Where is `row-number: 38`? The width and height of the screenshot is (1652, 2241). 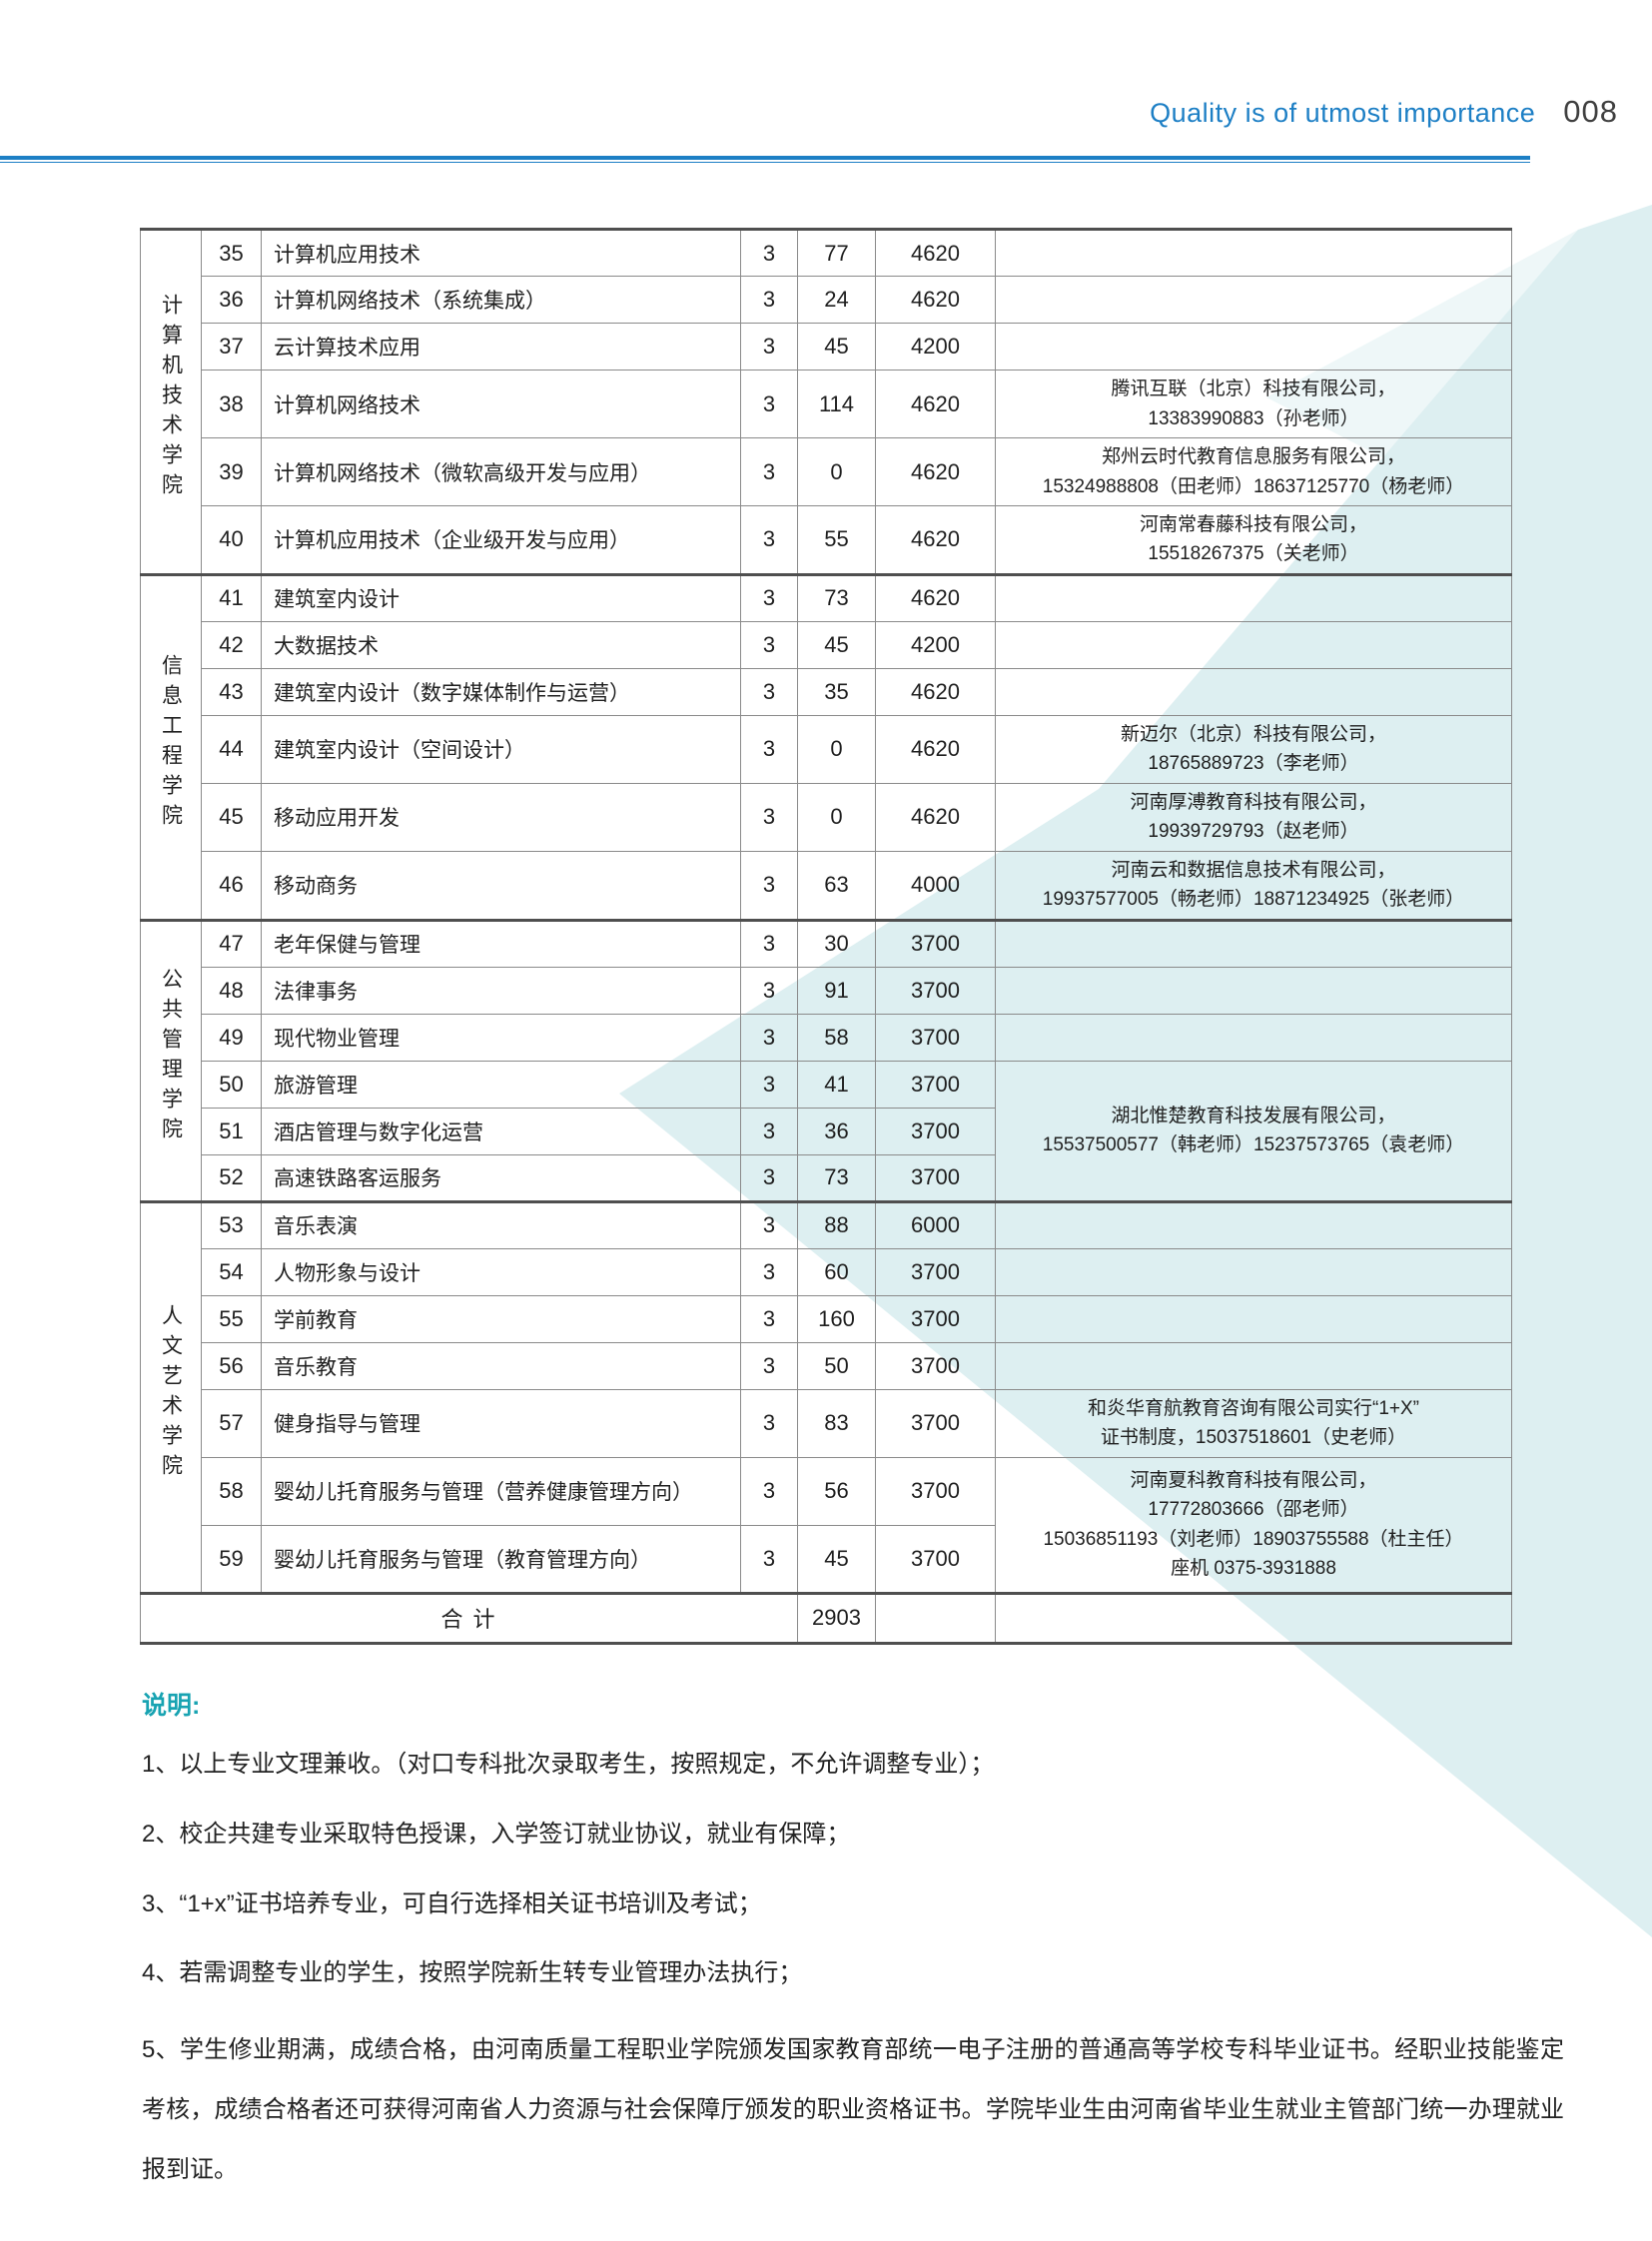 row-number: 38 is located at coordinates (231, 404).